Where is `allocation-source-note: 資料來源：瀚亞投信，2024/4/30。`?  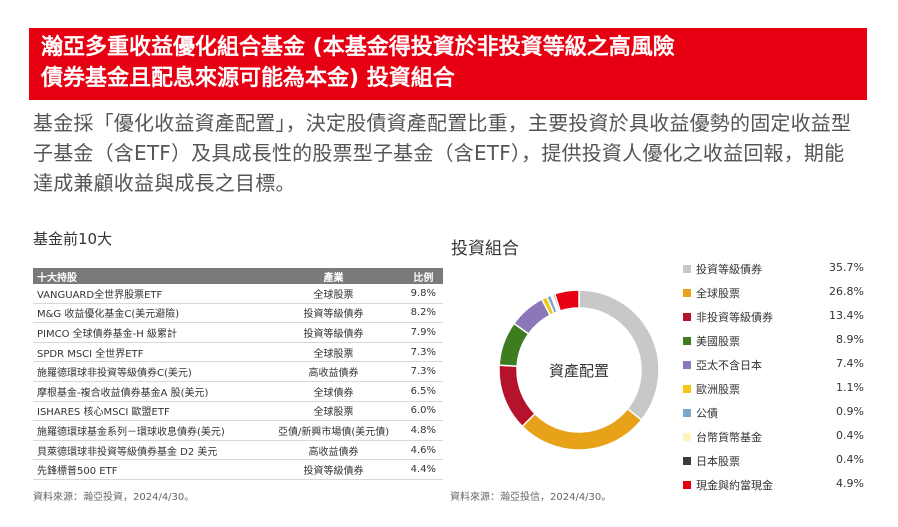 allocation-source-note: 資料來源：瀚亞投信，2024/4/30。 is located at coordinates (531, 497).